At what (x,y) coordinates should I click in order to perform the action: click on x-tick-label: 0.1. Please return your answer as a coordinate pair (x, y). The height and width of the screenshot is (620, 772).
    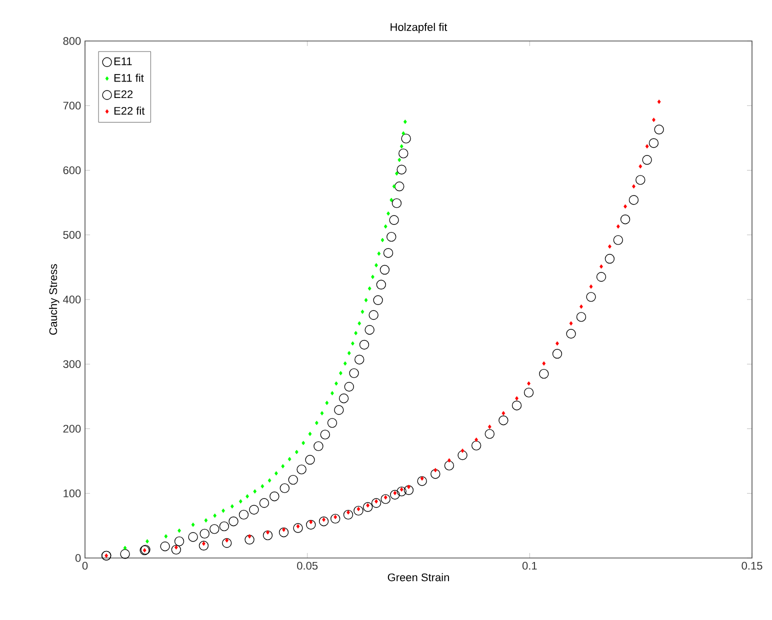
    Looking at the image, I should click on (529, 566).